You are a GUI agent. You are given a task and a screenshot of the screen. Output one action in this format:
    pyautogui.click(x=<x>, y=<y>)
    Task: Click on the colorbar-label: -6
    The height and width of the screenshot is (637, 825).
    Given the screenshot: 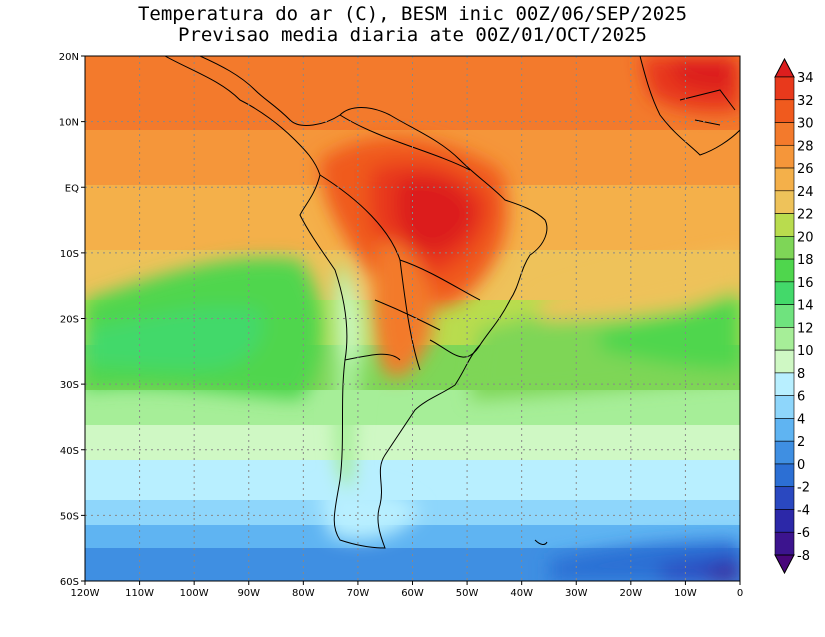 What is the action you would take?
    pyautogui.click(x=803, y=533)
    